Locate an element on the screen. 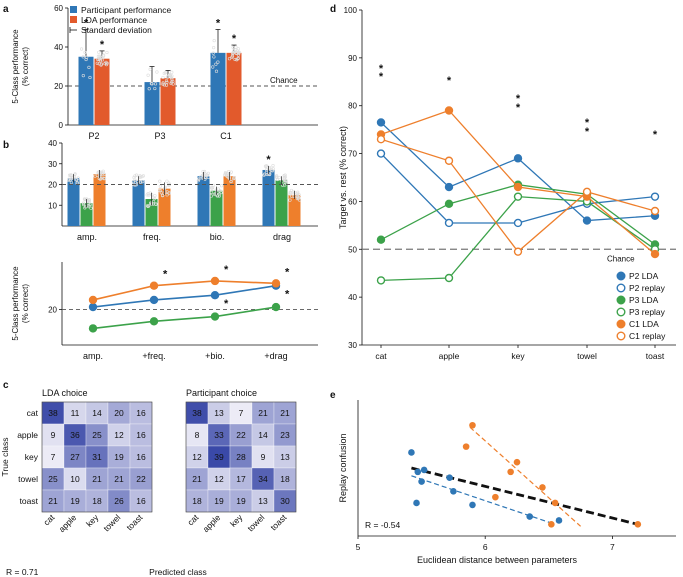 This screenshot has height=577, width=683. x-tick-label: amp. is located at coordinates (93, 356).